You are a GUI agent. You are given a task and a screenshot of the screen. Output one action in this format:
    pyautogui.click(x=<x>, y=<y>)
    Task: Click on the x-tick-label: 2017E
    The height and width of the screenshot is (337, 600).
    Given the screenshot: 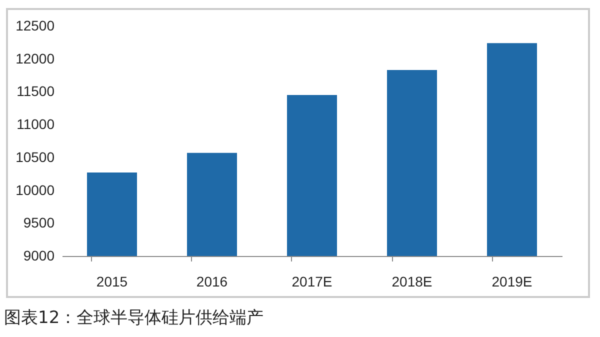 What is the action you would take?
    pyautogui.click(x=312, y=282)
    